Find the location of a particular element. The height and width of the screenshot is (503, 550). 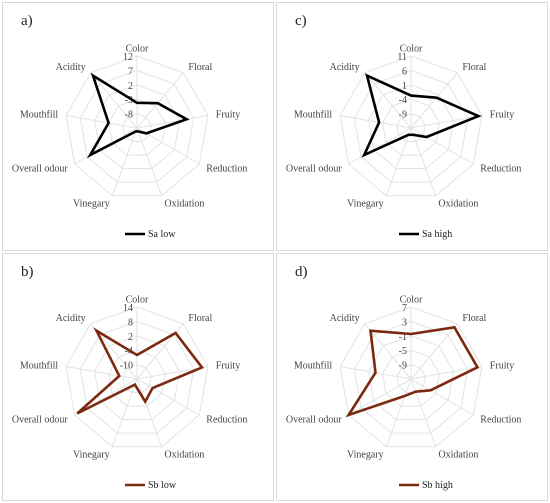

tick-label: 6 is located at coordinates (404, 71).